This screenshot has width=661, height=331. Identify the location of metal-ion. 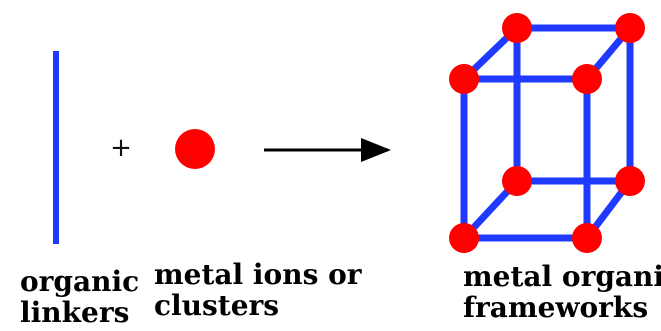
(195, 149).